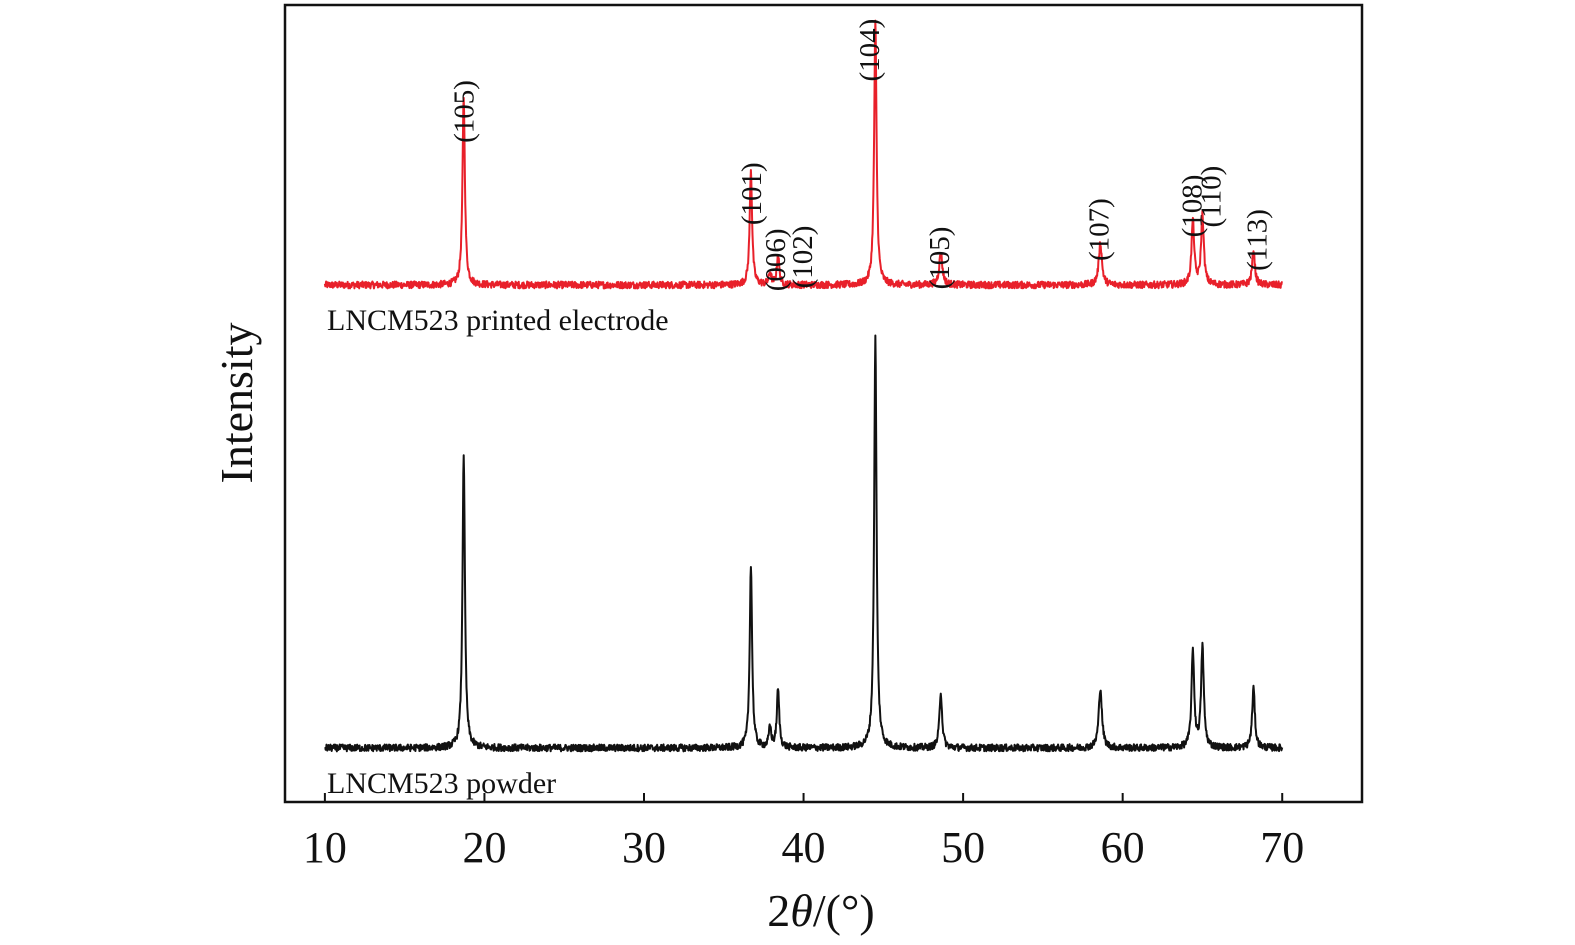 The height and width of the screenshot is (945, 1575). I want to click on peak-label: (104), so click(870, 50).